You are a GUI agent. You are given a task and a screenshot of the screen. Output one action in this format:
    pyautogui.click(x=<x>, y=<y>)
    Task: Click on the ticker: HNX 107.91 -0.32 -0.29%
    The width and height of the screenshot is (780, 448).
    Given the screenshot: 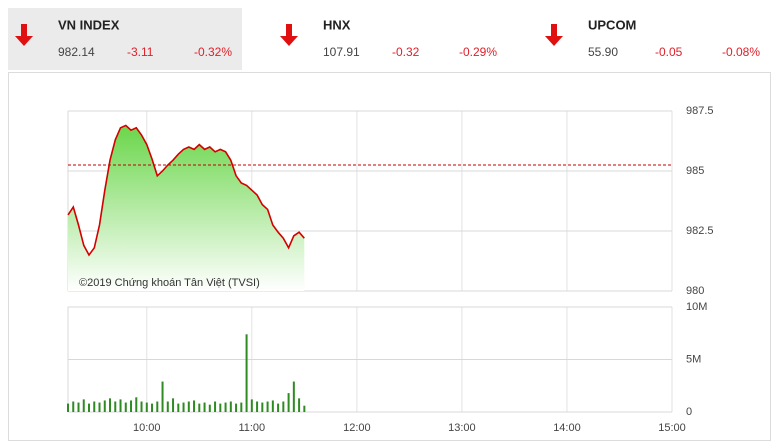 What is the action you would take?
    pyautogui.click(x=388, y=38)
    